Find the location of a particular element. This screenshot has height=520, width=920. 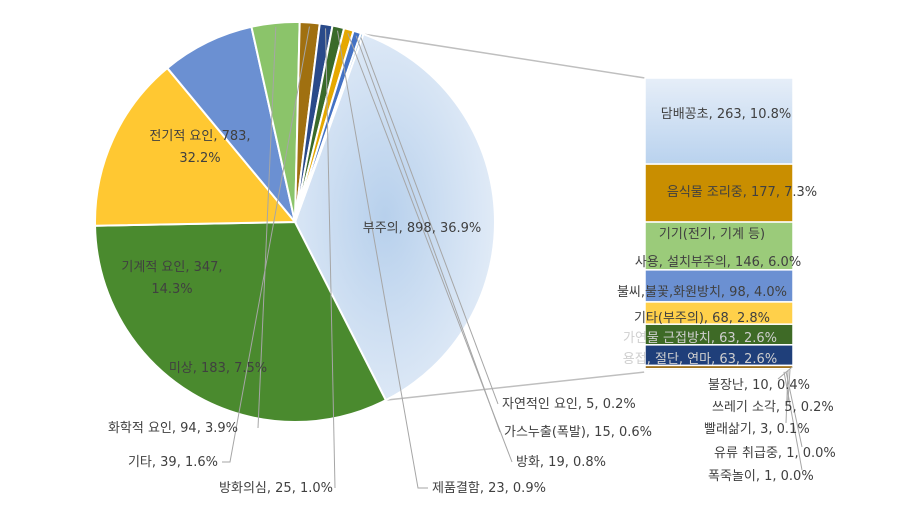

slice-label-제품결함: 제품결함, 23, 0.9% is located at coordinates (489, 488).